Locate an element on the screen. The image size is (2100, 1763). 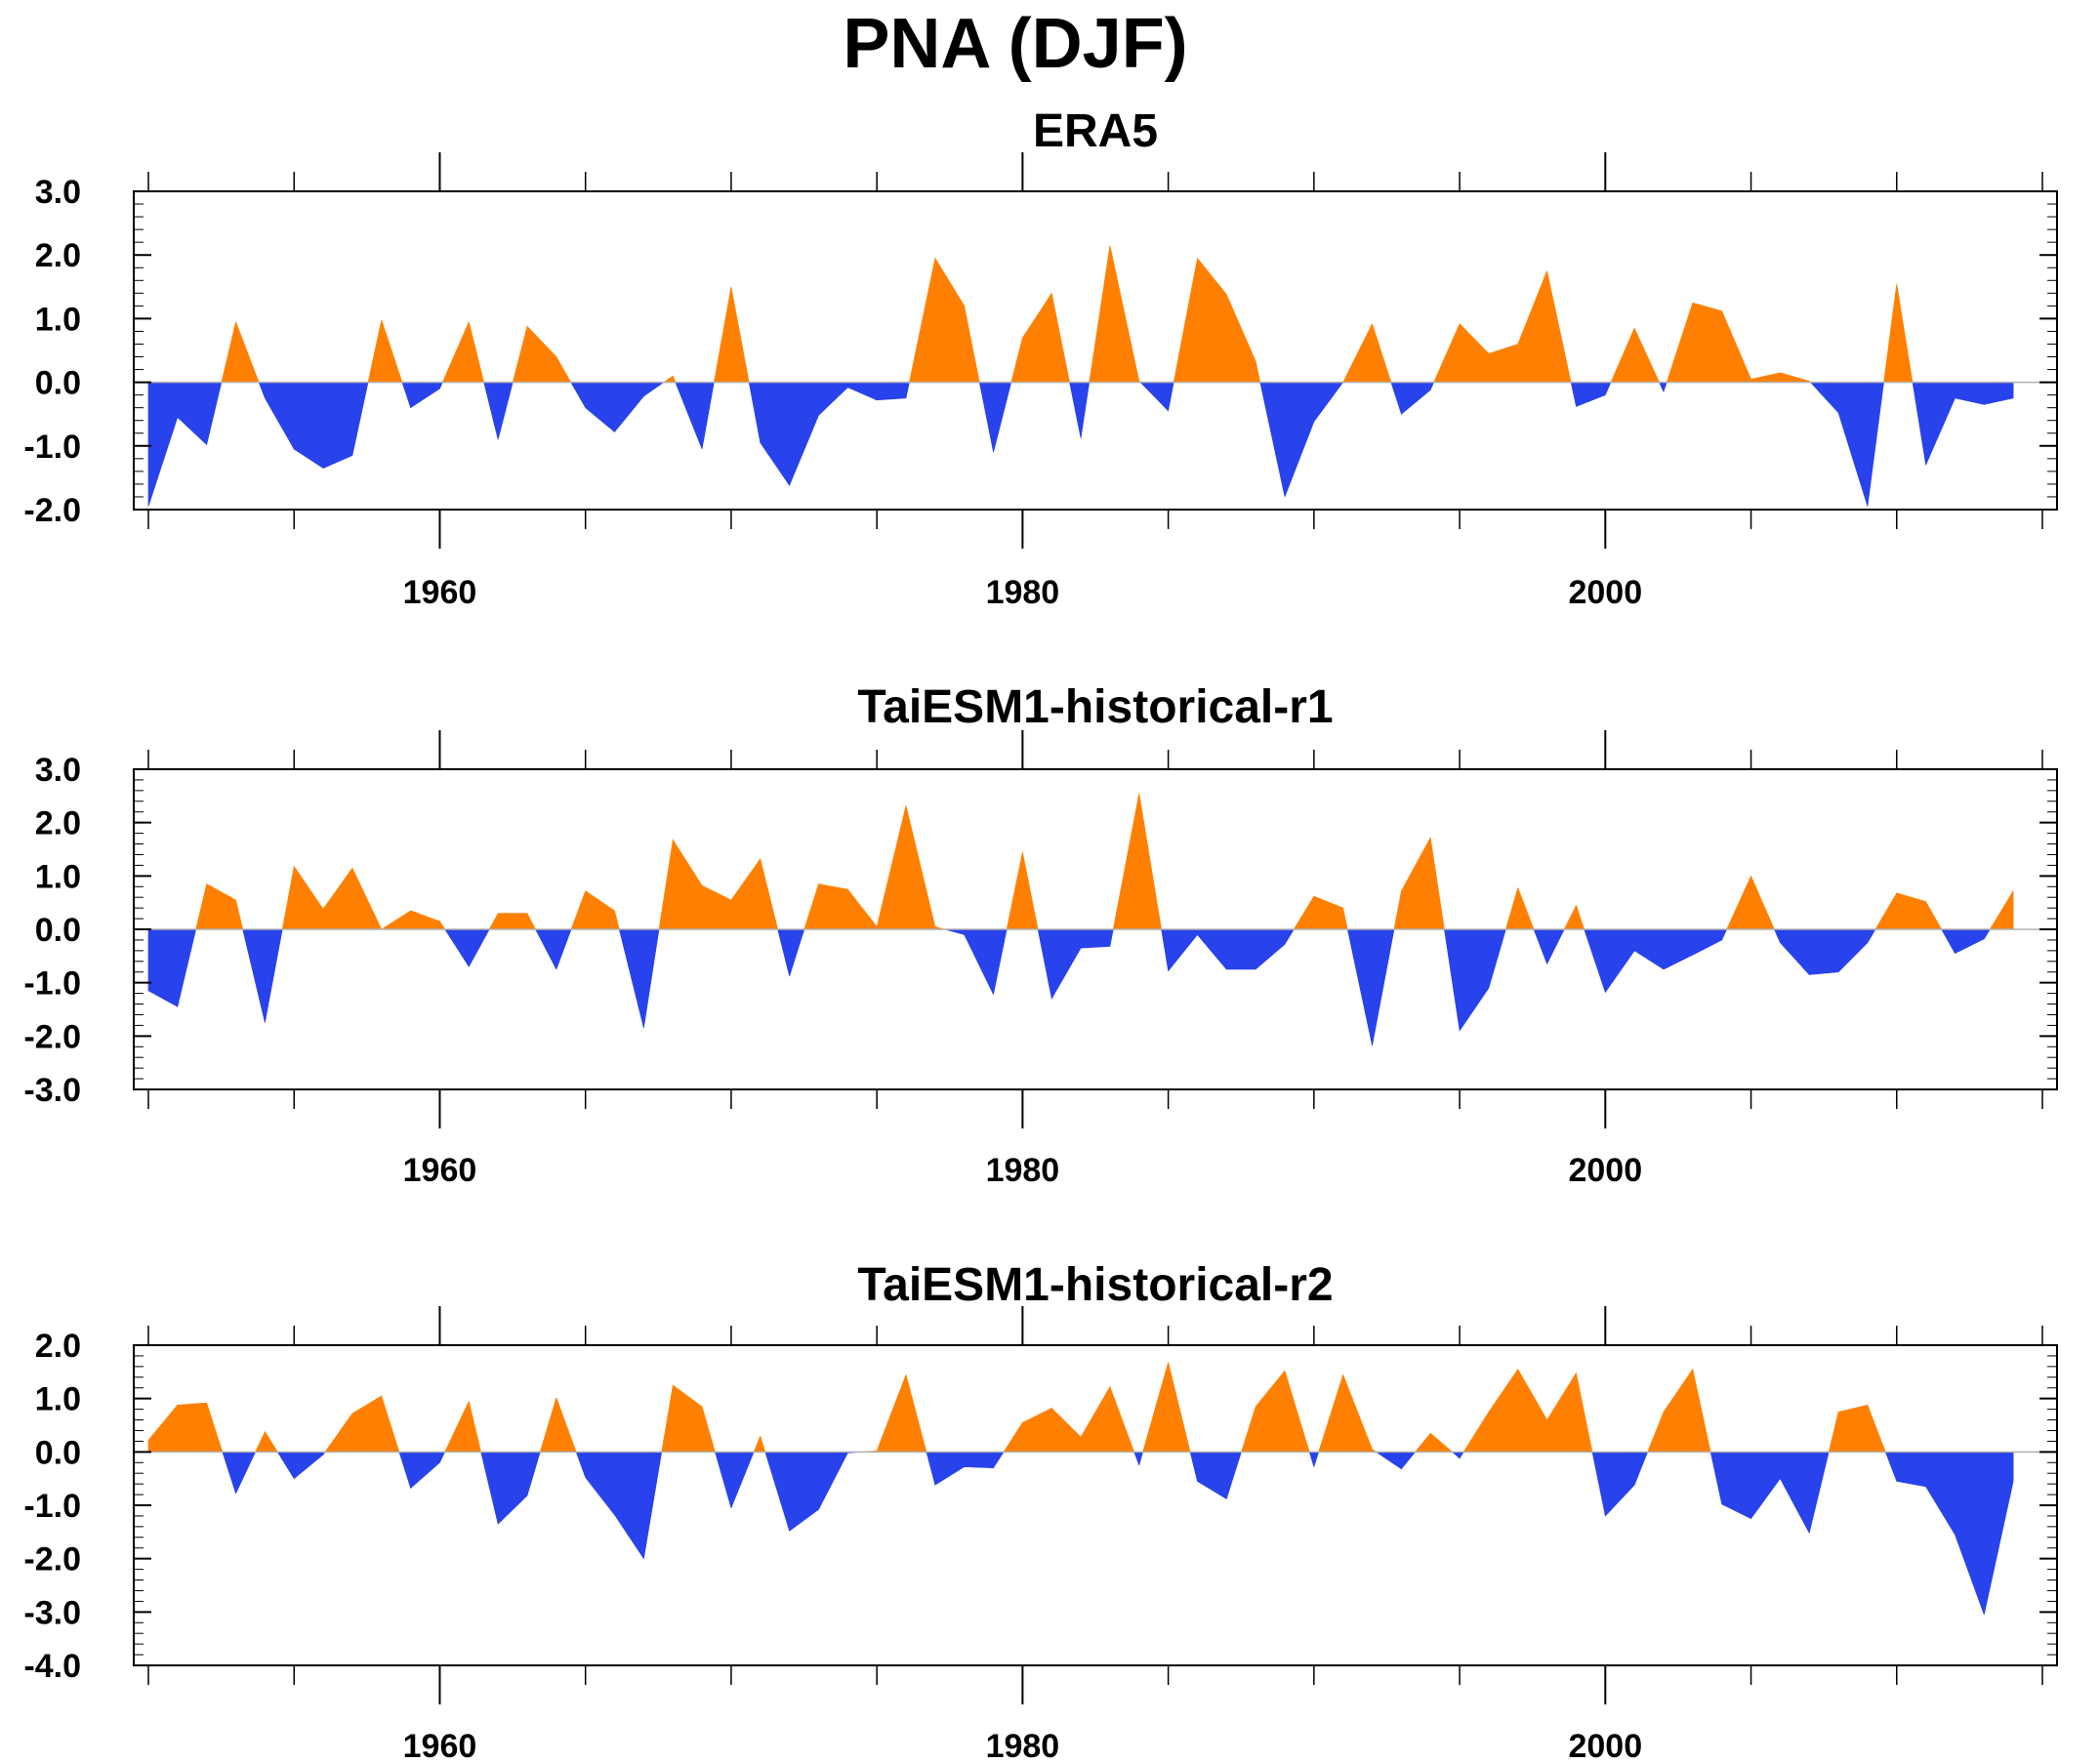
panel-title: TaiESM1-historical-r2 is located at coordinates (1095, 1285).